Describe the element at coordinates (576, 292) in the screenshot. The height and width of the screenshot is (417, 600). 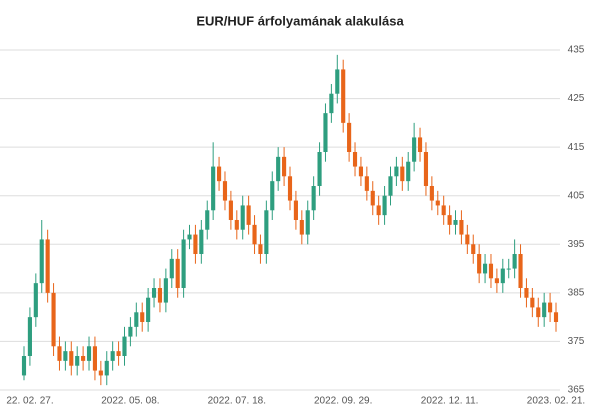
I see `y-tick-label: 385` at that location.